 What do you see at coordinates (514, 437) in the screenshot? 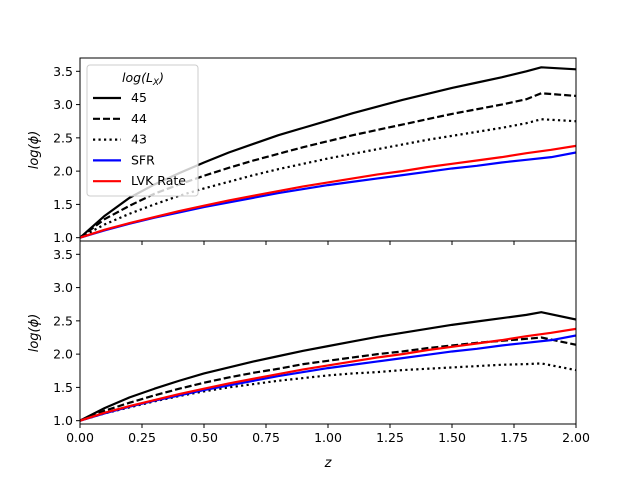
I see `x-tick-label: 1.75` at bounding box center [514, 437].